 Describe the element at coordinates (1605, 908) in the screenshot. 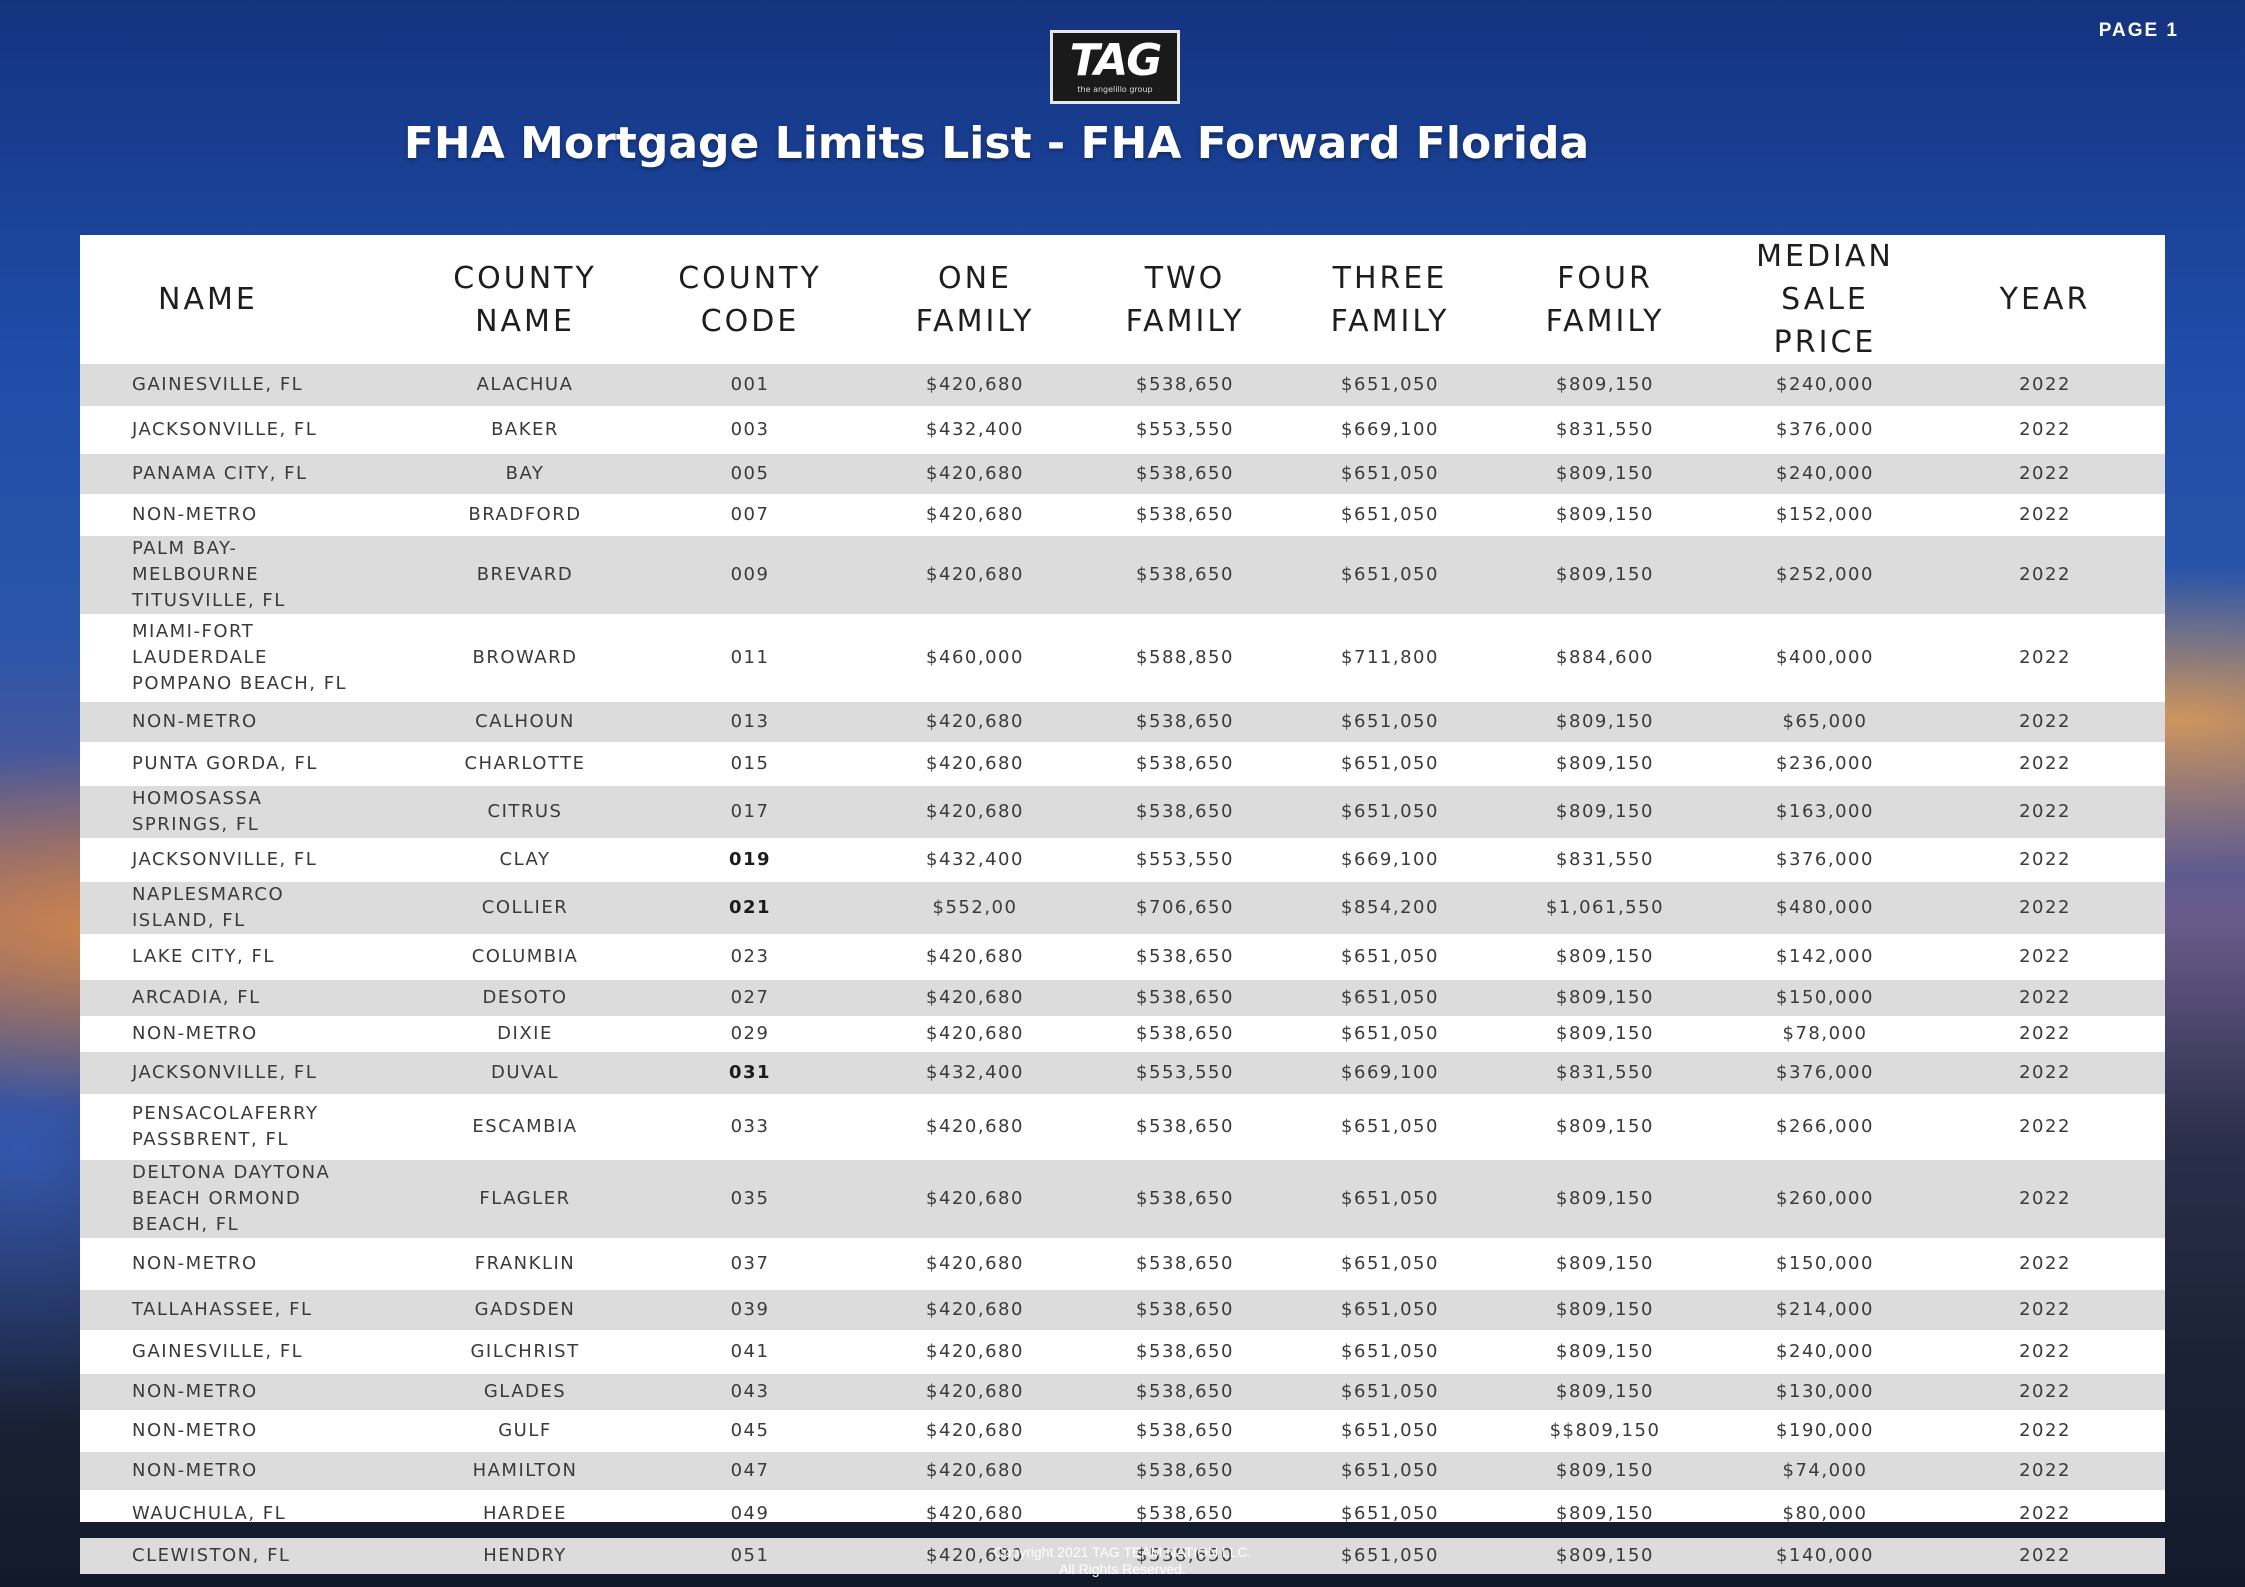

I see `cell-four-family: $1,061,550` at that location.